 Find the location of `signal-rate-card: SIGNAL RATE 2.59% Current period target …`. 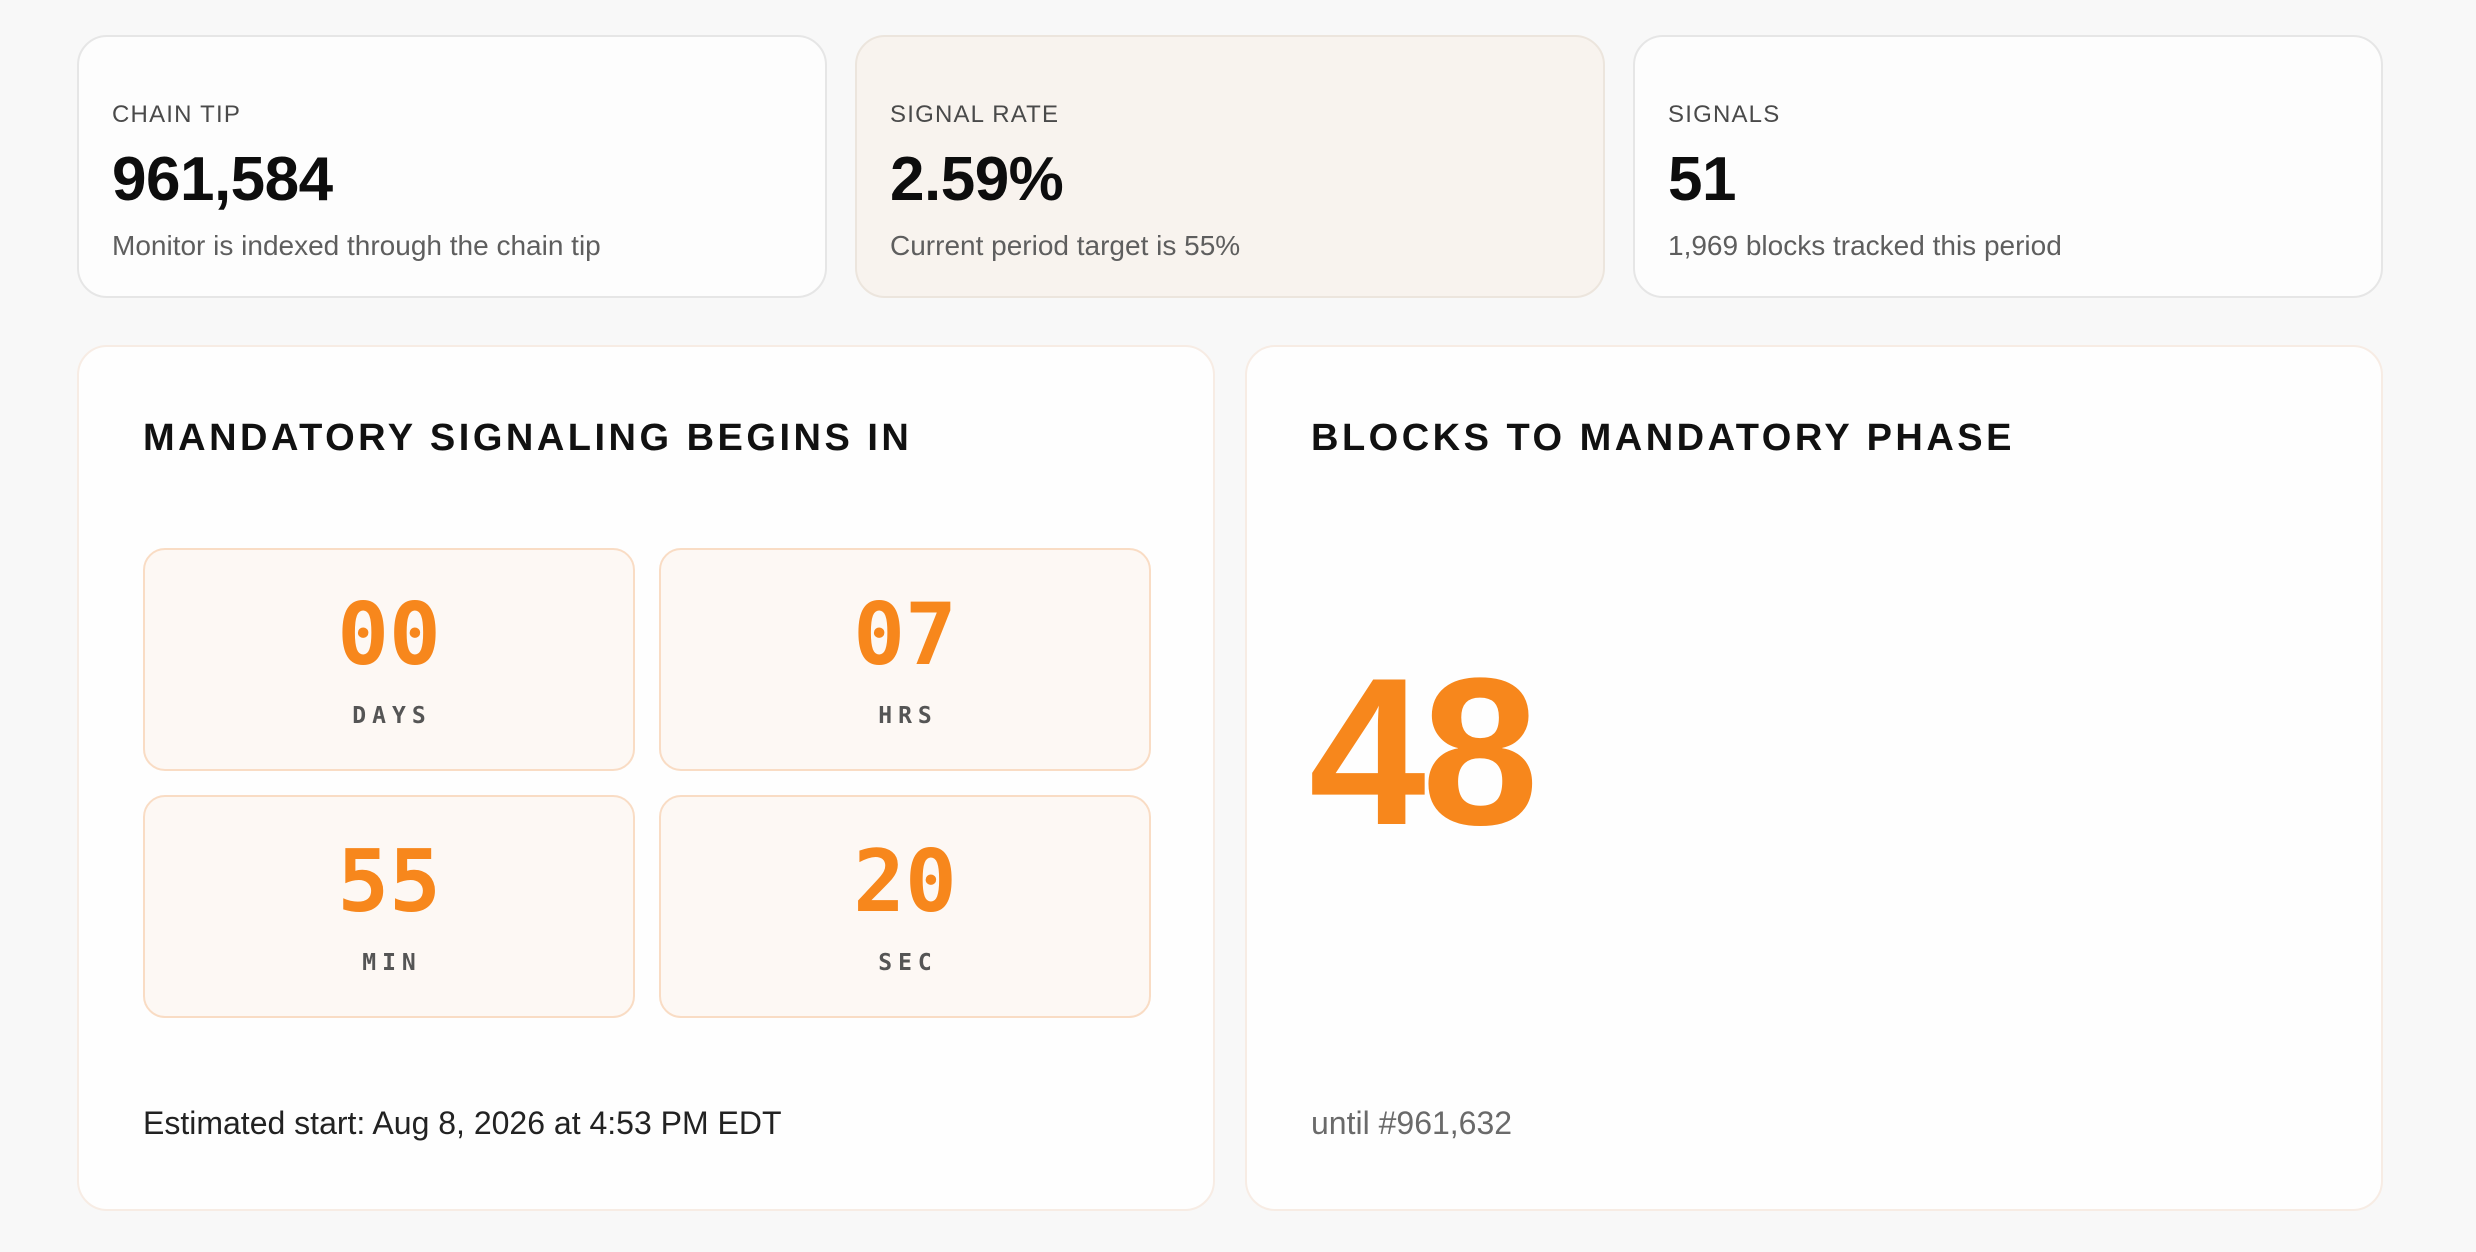

signal-rate-card: SIGNAL RATE 2.59% Current period target … is located at coordinates (1230, 166).